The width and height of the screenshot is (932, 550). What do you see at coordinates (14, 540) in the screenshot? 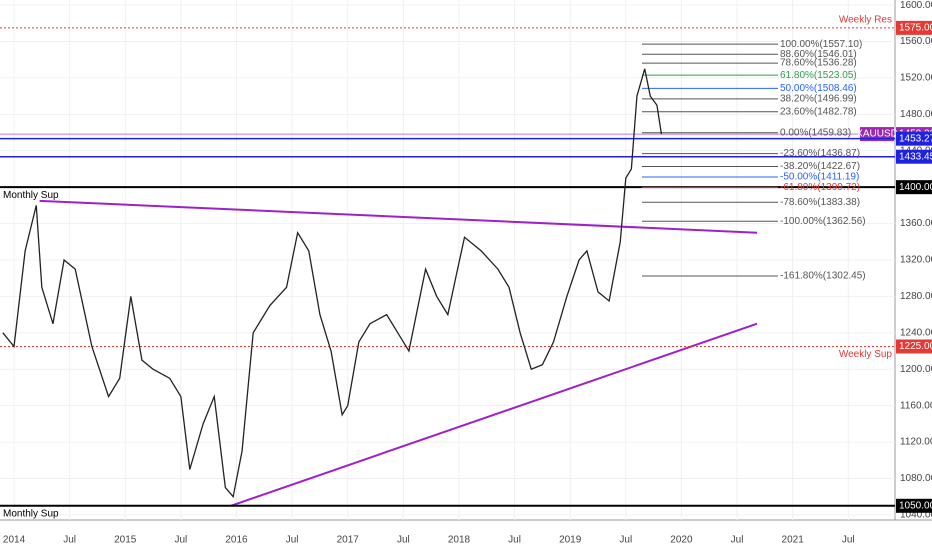
I see `x-tick-label: 2014` at bounding box center [14, 540].